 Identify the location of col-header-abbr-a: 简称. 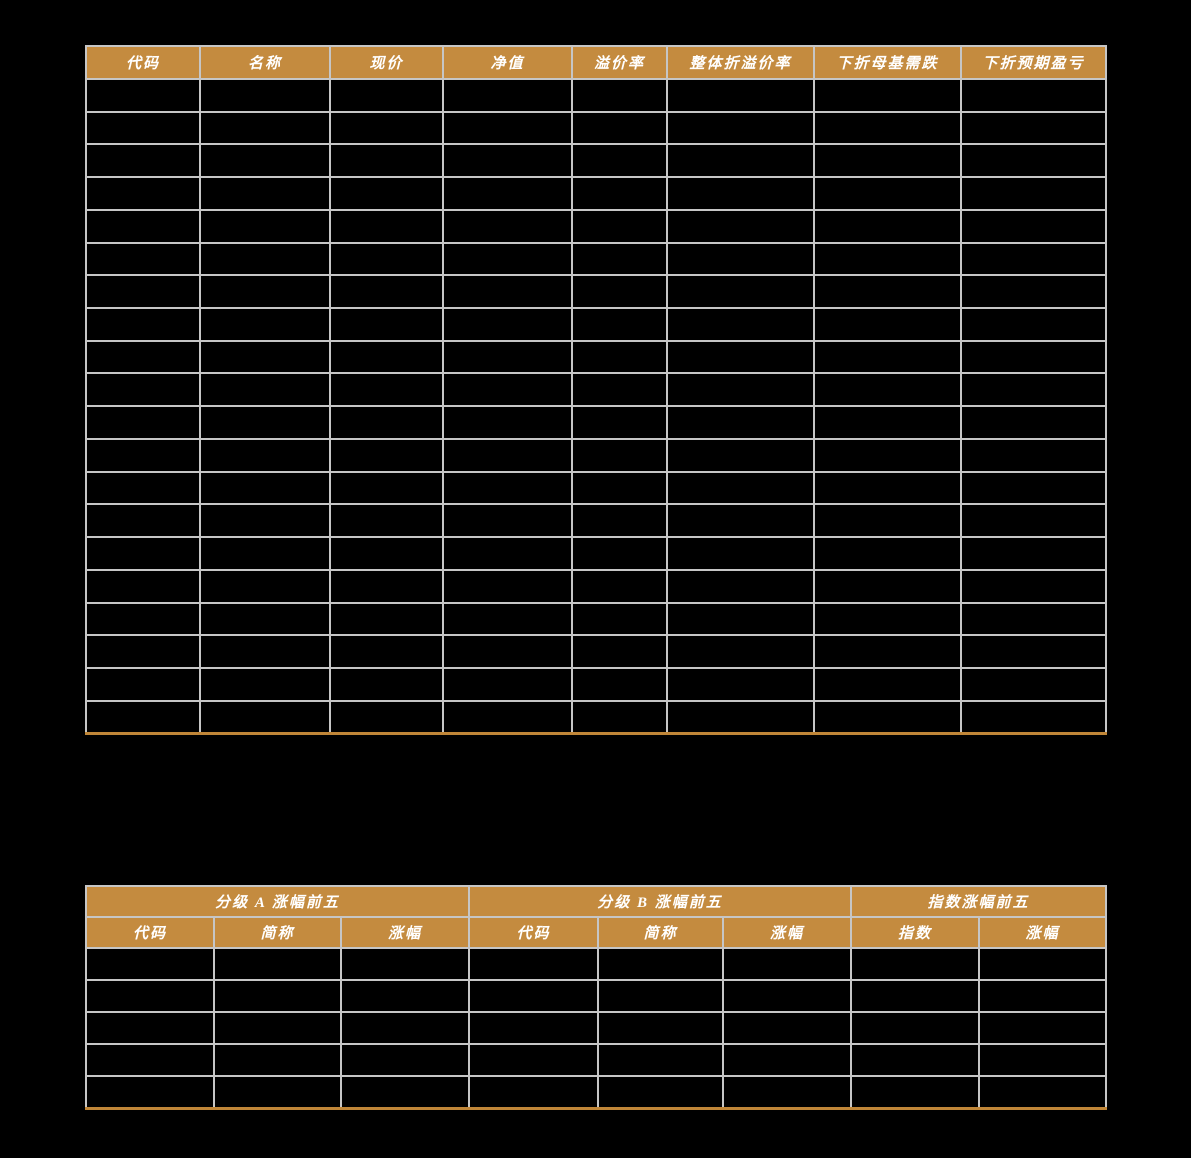
(277, 932).